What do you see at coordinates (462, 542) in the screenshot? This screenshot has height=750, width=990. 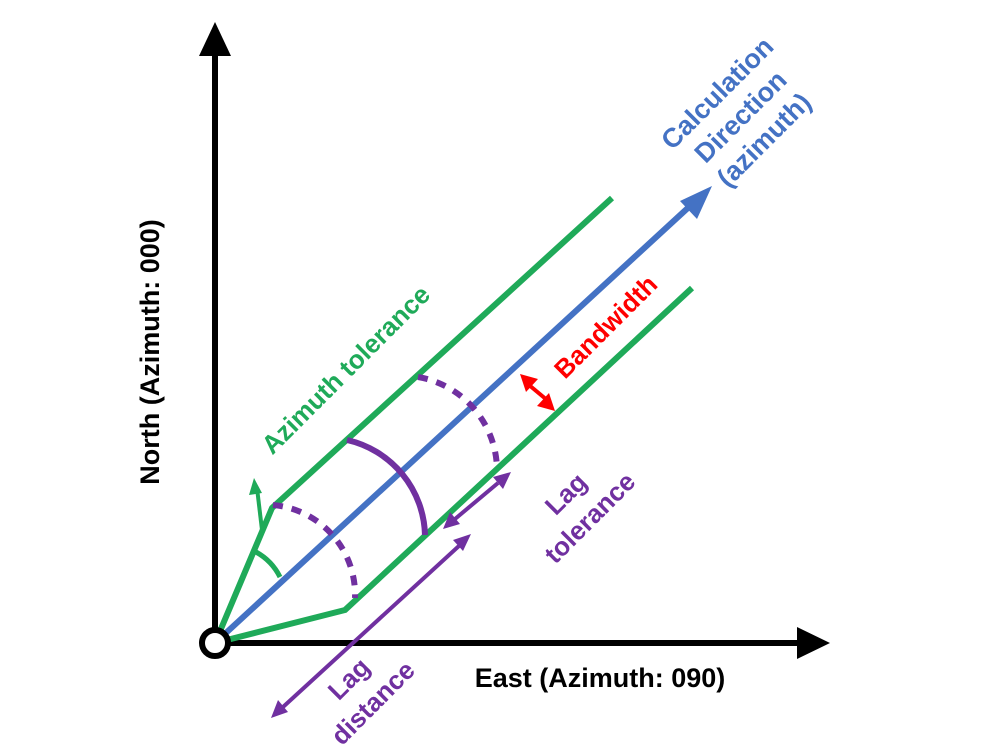 I see `lag-distance-arrowhead-end-icon` at bounding box center [462, 542].